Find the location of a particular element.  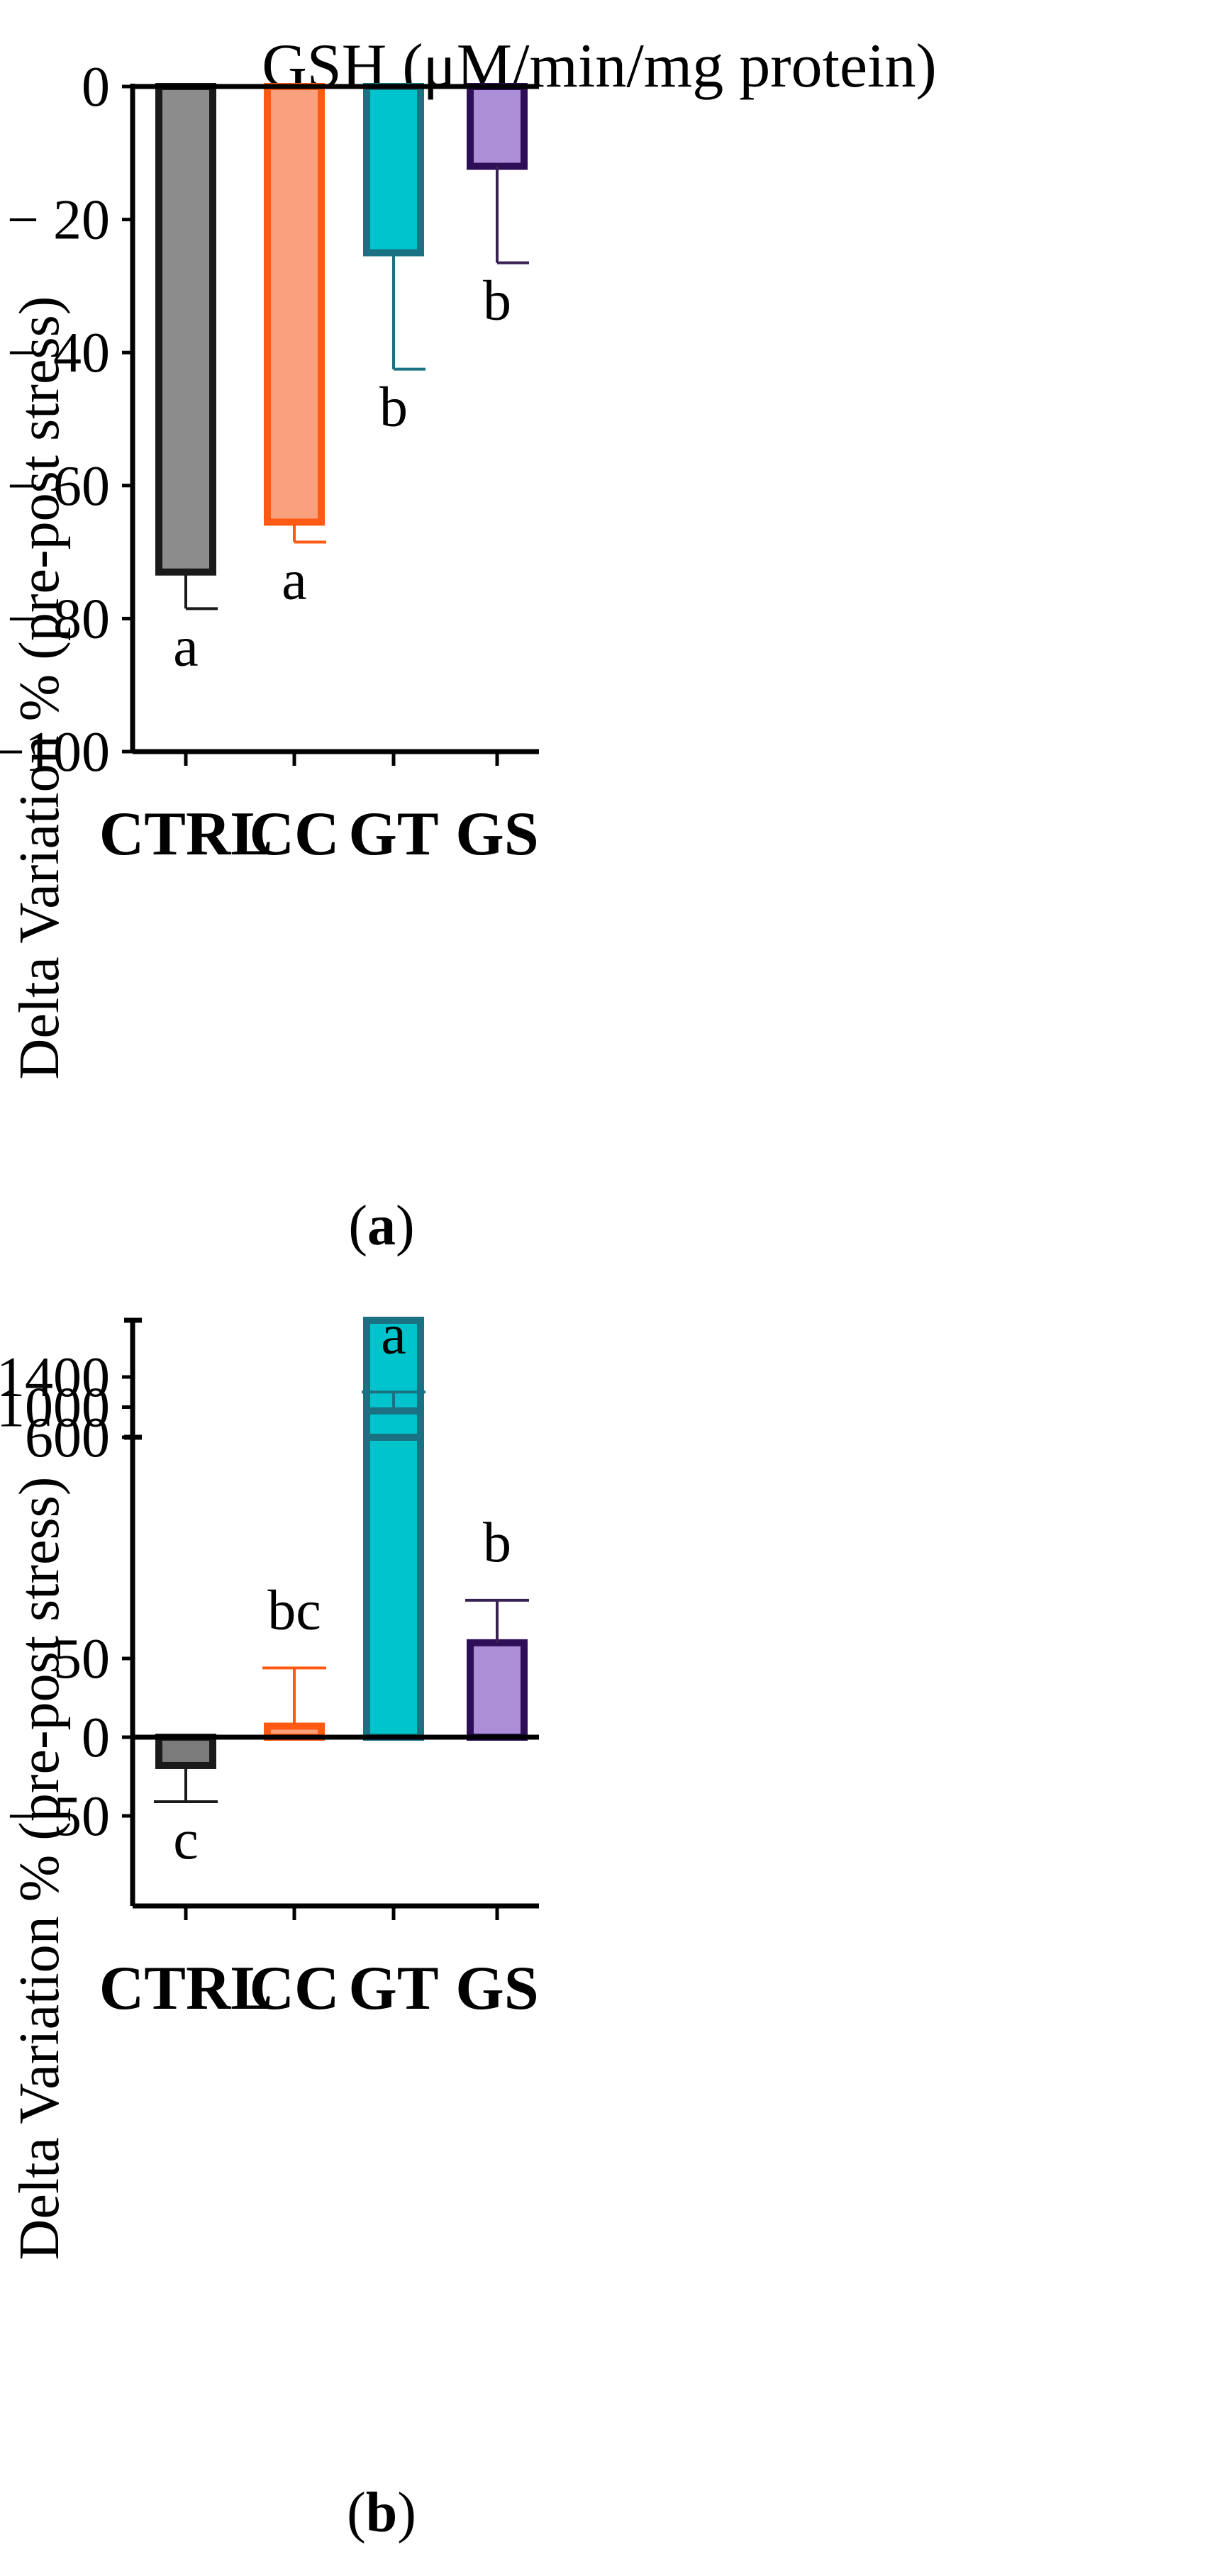

panel-b-bar-gs is located at coordinates (497, 1690).